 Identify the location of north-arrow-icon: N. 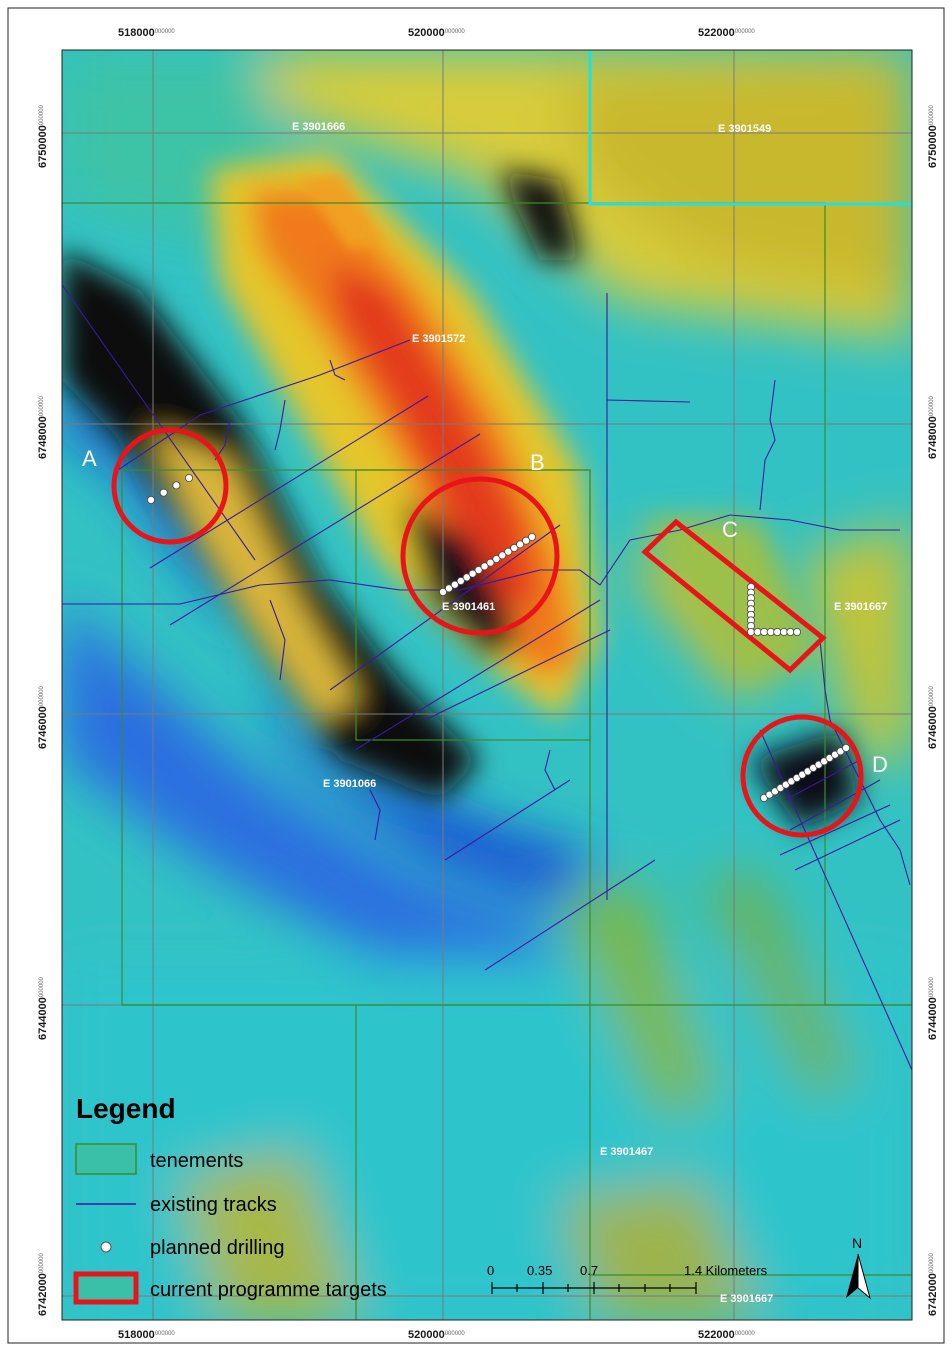
(858, 1267).